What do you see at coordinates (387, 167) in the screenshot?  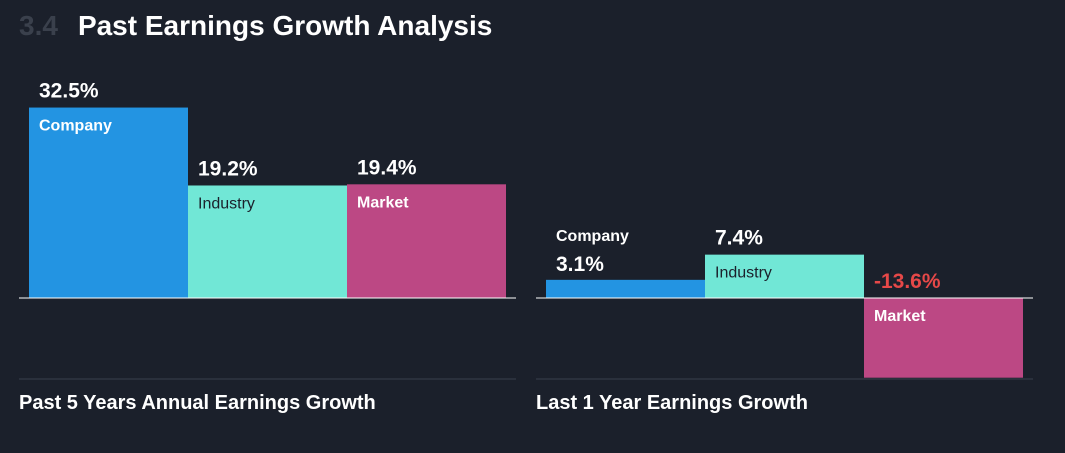 I see `value-label-market: 19.4%` at bounding box center [387, 167].